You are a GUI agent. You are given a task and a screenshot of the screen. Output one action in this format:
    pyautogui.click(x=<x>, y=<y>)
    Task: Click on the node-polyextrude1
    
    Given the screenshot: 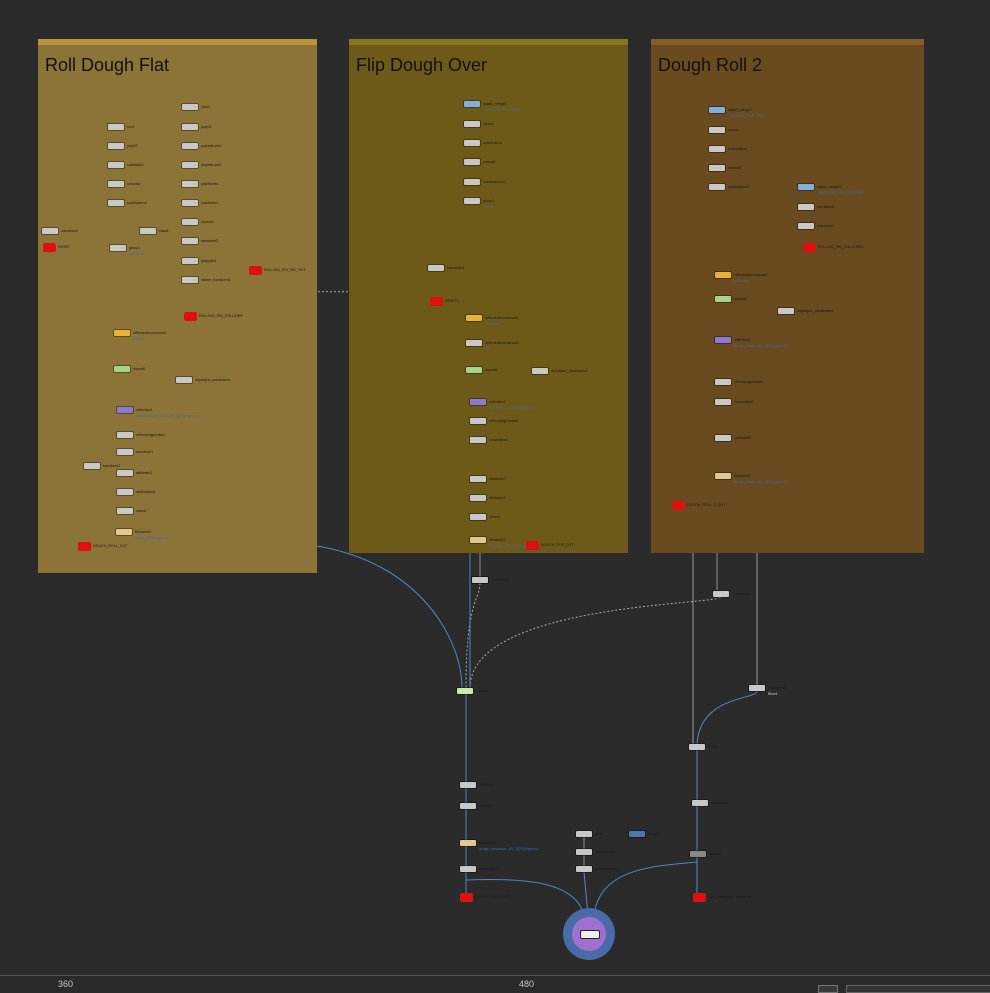 What is the action you would take?
    pyautogui.click(x=190, y=146)
    